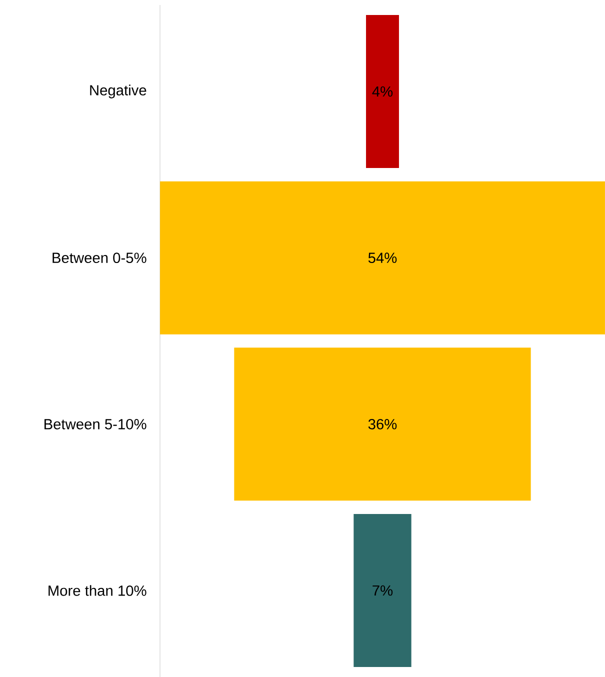 The height and width of the screenshot is (677, 605). Describe the element at coordinates (382, 257) in the screenshot. I see `data-label: 54%` at that location.